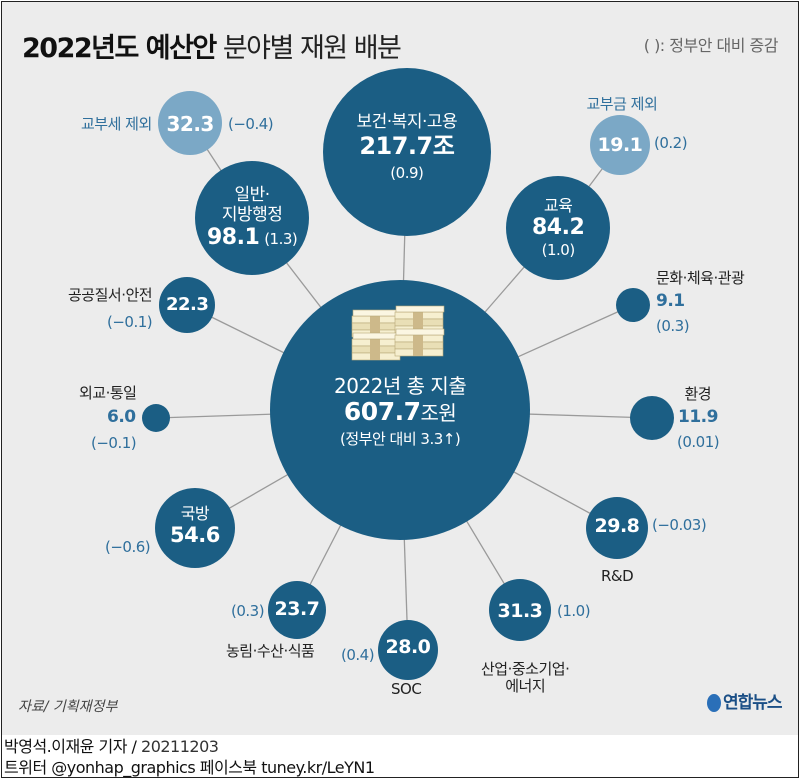 This screenshot has width=800, height=779. I want to click on bubble-agriculture, so click(297, 610).